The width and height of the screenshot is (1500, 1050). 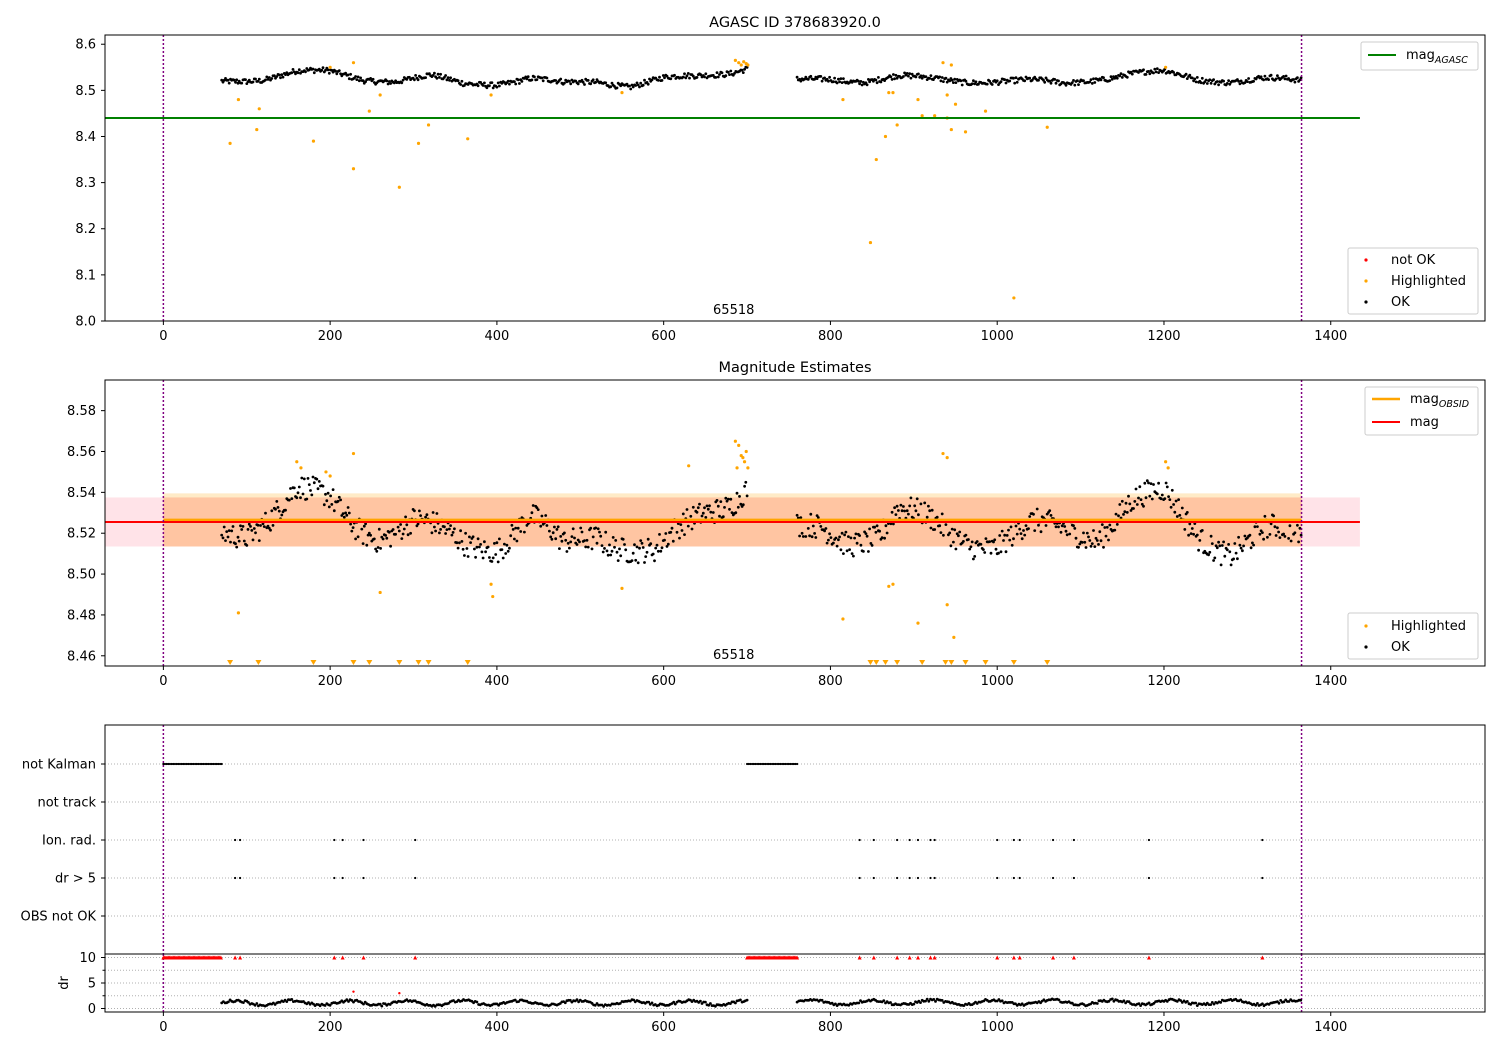 What do you see at coordinates (663, 681) in the screenshot?
I see `x-tick-label: 600` at bounding box center [663, 681].